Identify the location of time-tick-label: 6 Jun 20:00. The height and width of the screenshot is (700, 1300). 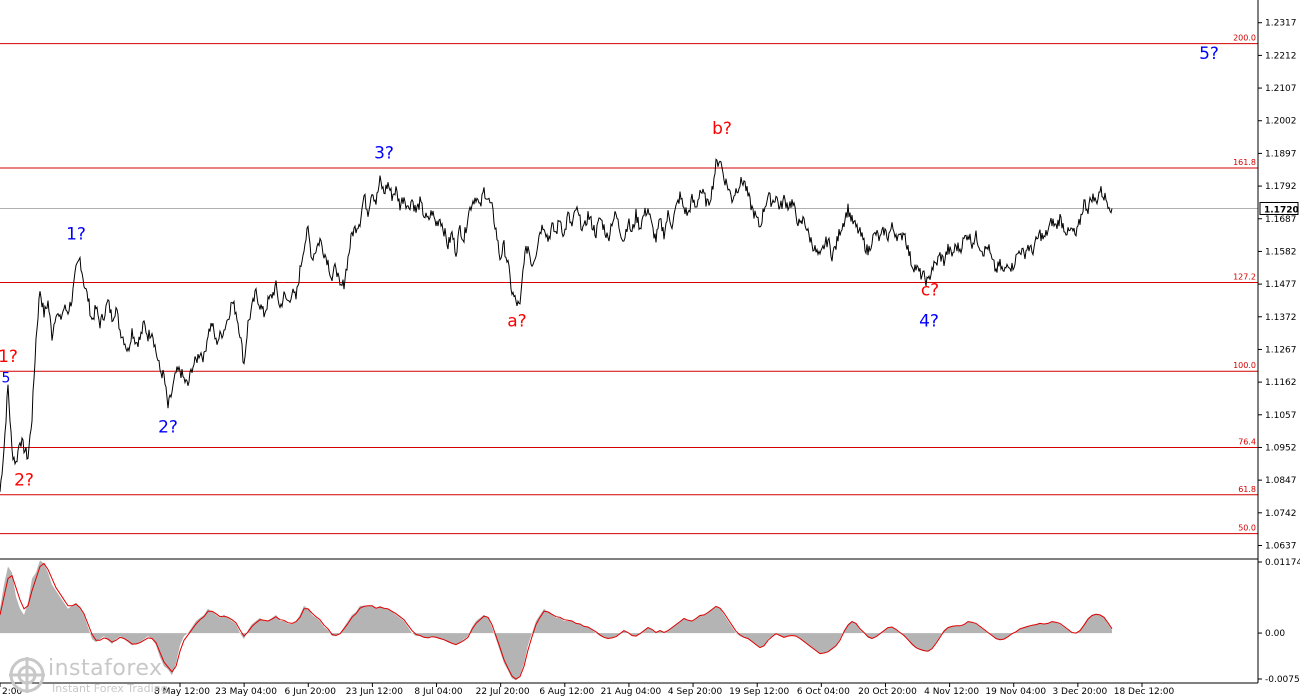
(311, 692).